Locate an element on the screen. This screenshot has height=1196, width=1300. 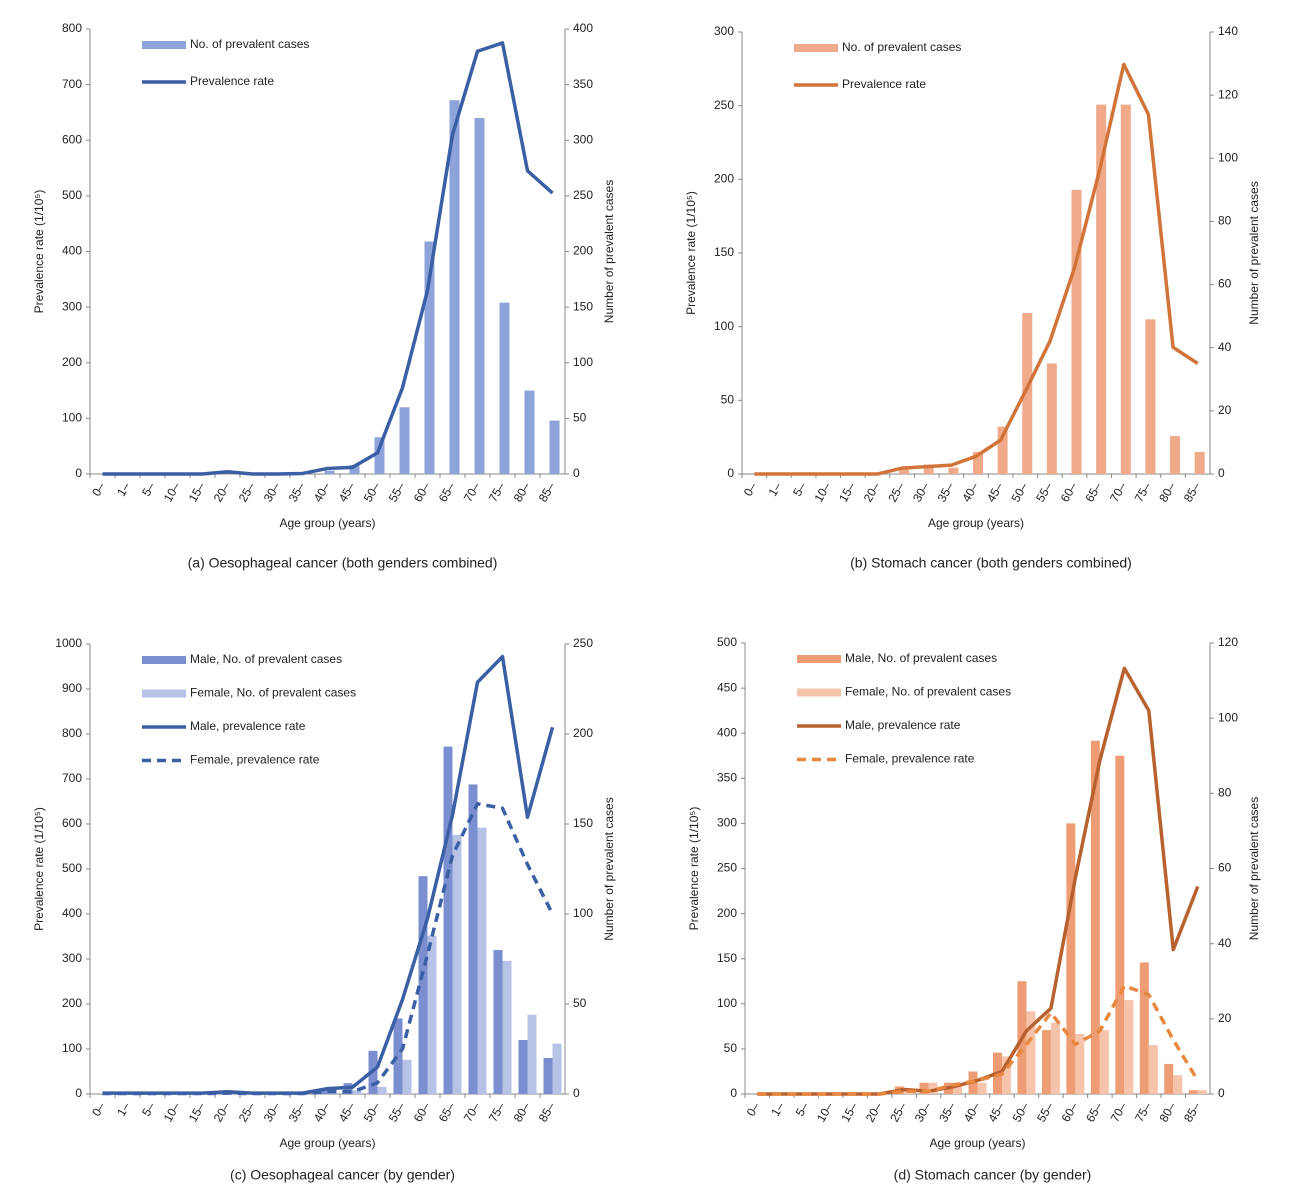
y2-tick-label: 140 is located at coordinates (1228, 31).